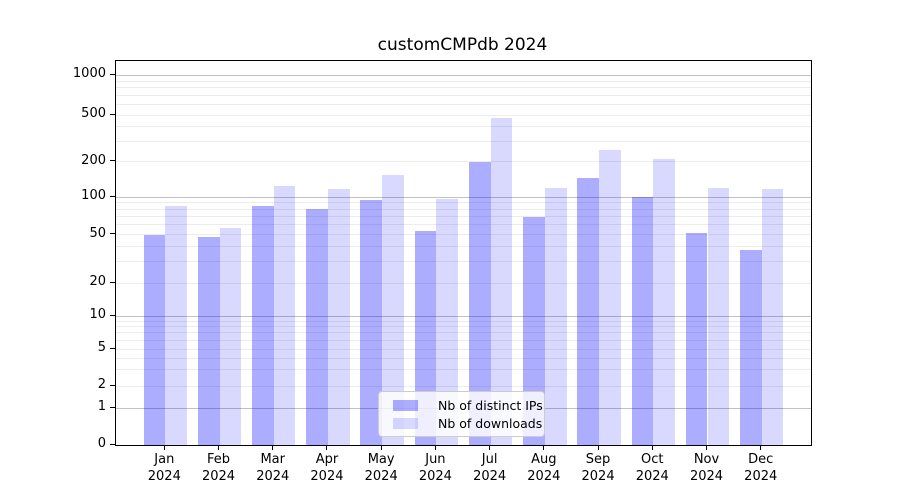 Image resolution: width=900 pixels, height=500 pixels. What do you see at coordinates (327, 468) in the screenshot?
I see `x-tick-label: Apr 2024` at bounding box center [327, 468].